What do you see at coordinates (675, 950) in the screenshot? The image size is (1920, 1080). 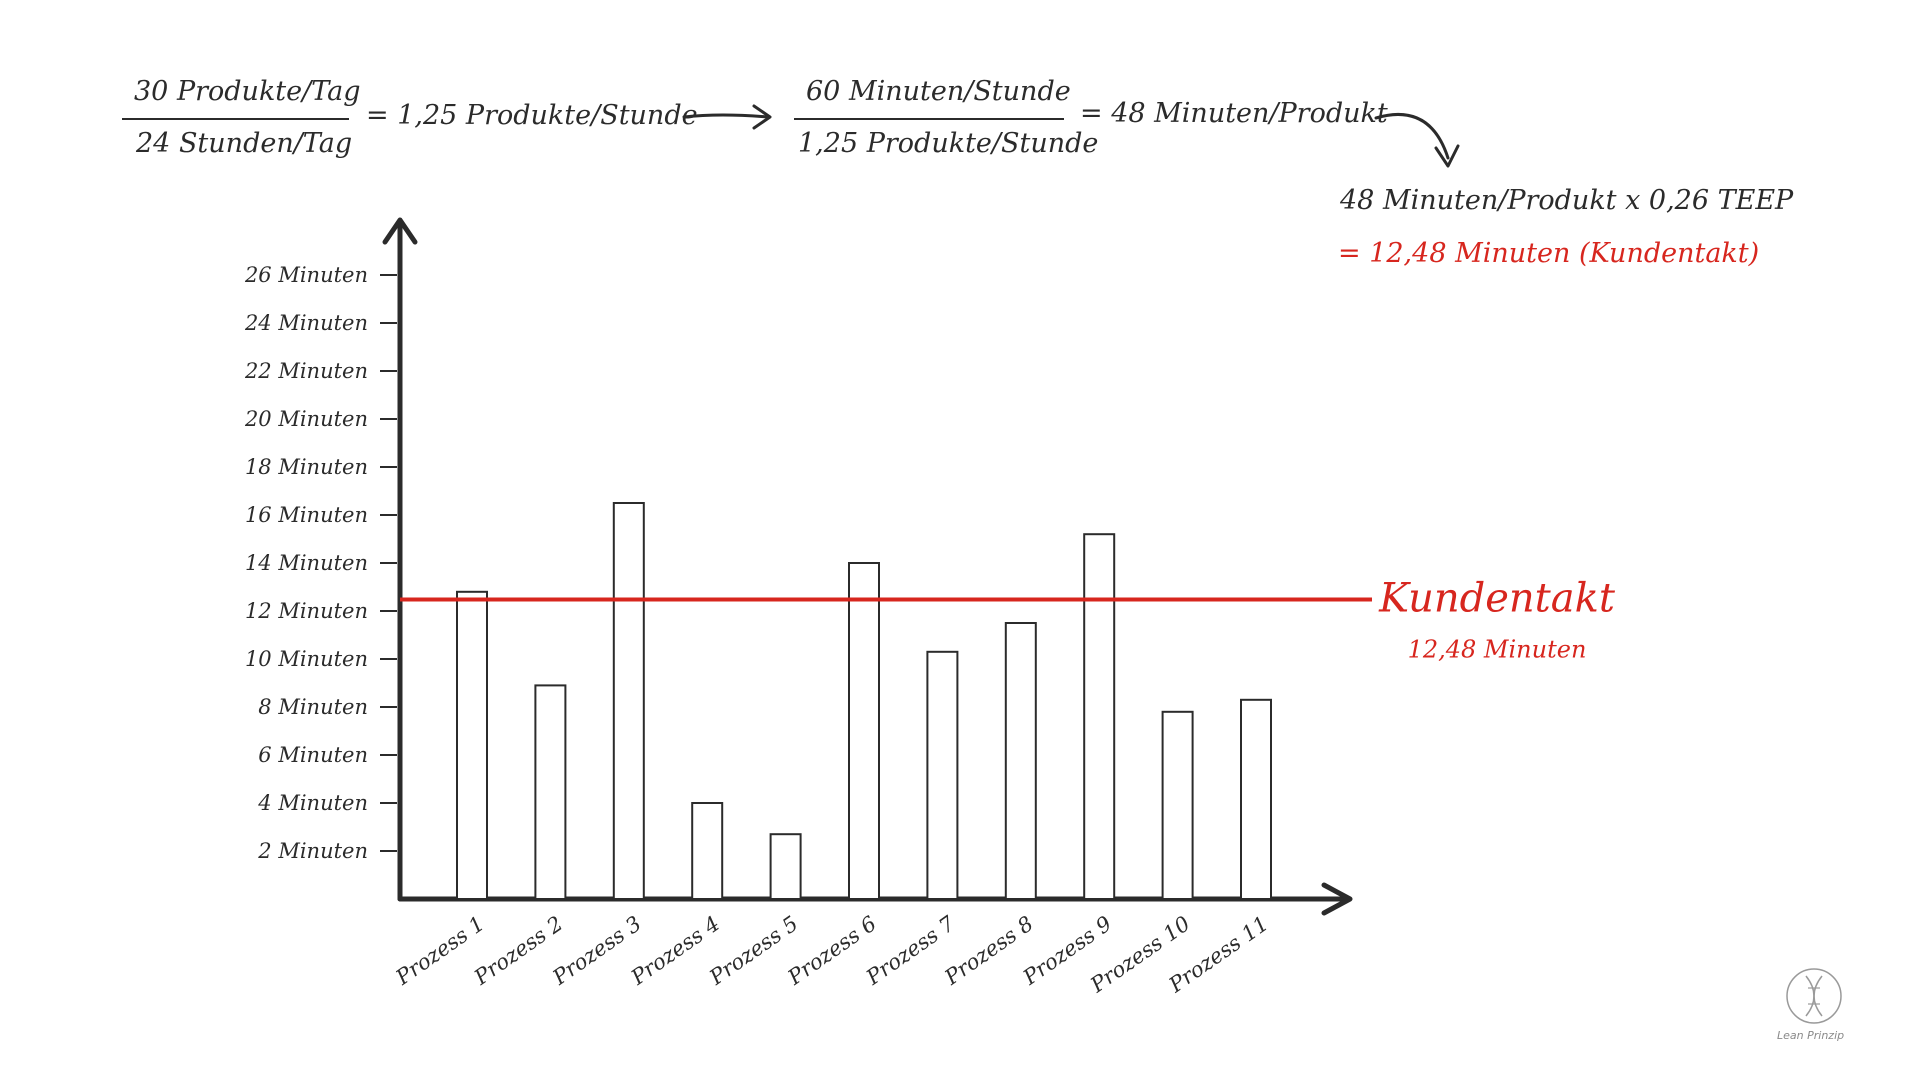 I see `category-label: Prozess 4` at bounding box center [675, 950].